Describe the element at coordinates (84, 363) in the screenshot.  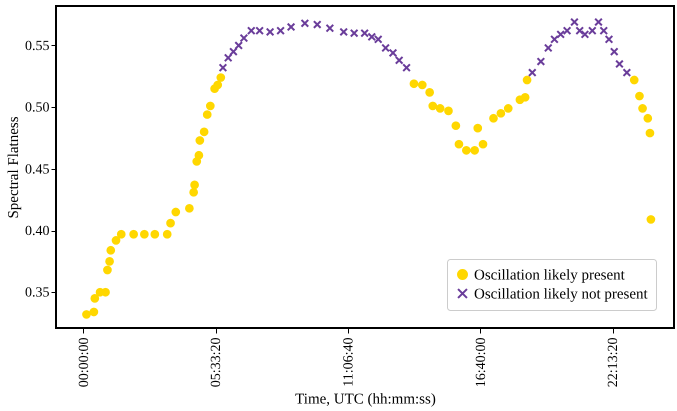
I see `x-tick-label: 00:00:00` at that location.